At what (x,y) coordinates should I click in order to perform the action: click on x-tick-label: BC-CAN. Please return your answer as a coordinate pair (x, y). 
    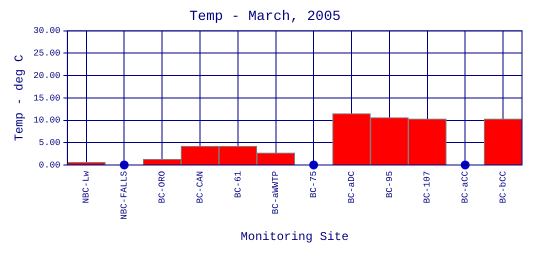
    Looking at the image, I should click on (200, 187).